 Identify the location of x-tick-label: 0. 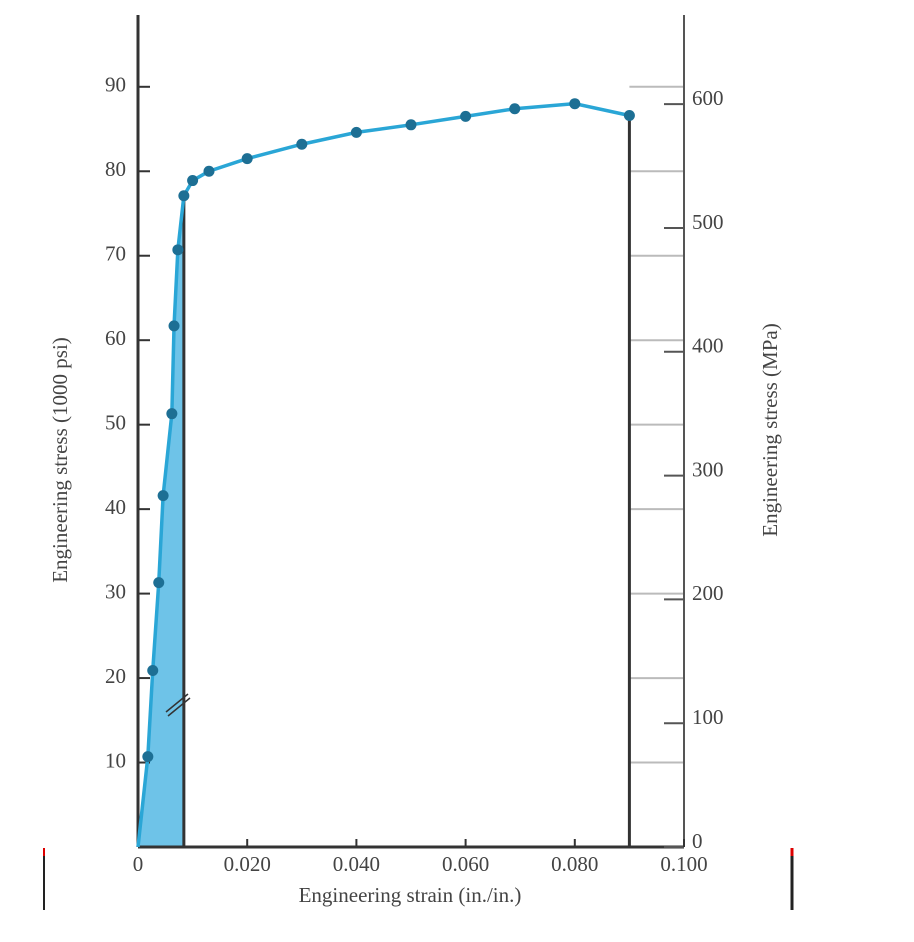
(138, 864).